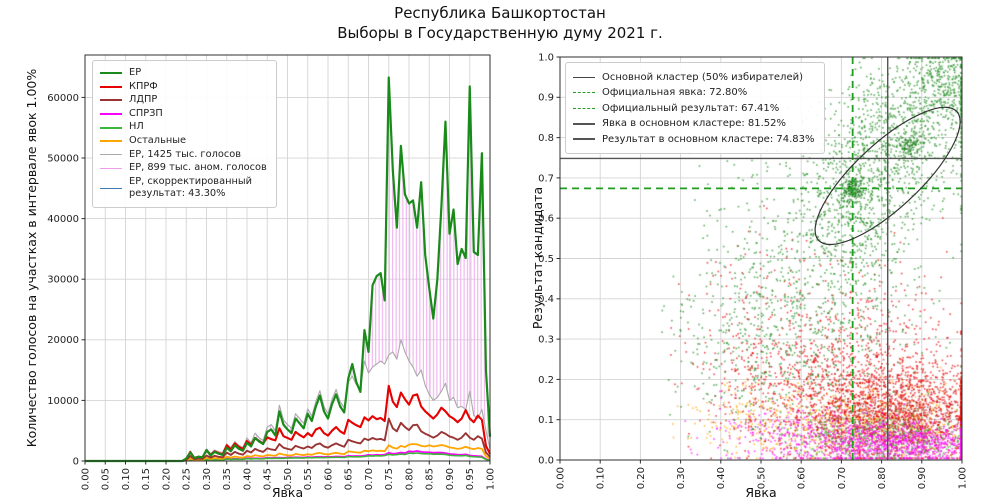  I want to click on svg-text: 0.7, so click(546, 178).